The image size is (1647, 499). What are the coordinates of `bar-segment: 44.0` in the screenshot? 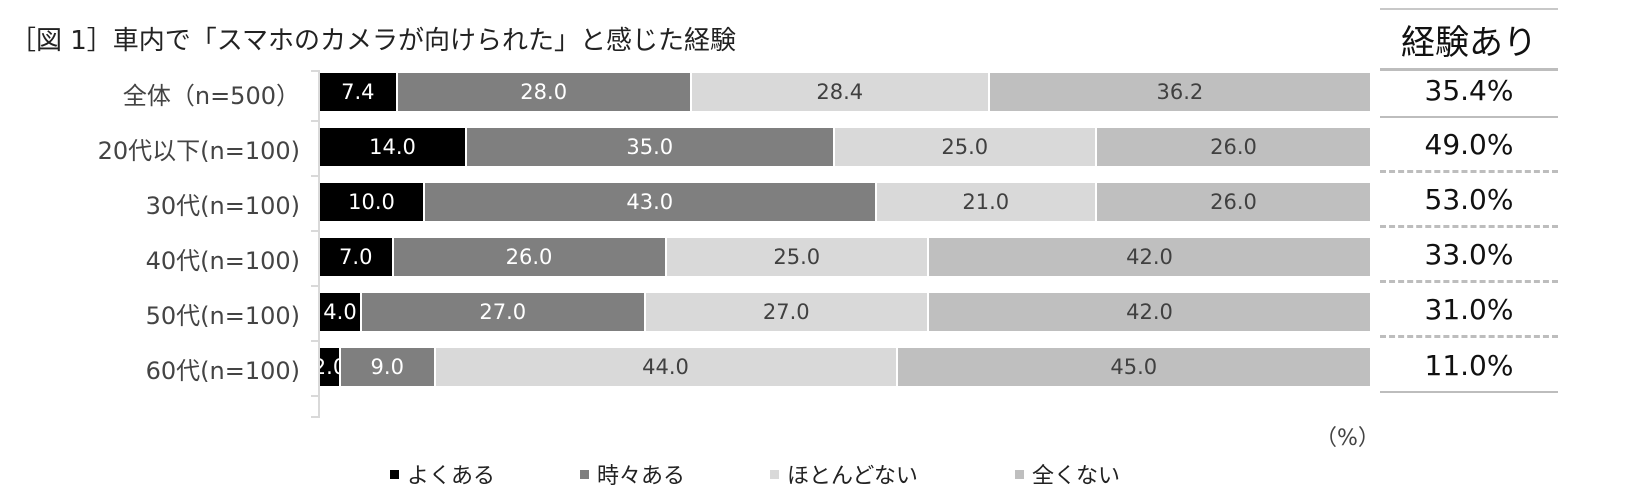 It's located at (666, 367).